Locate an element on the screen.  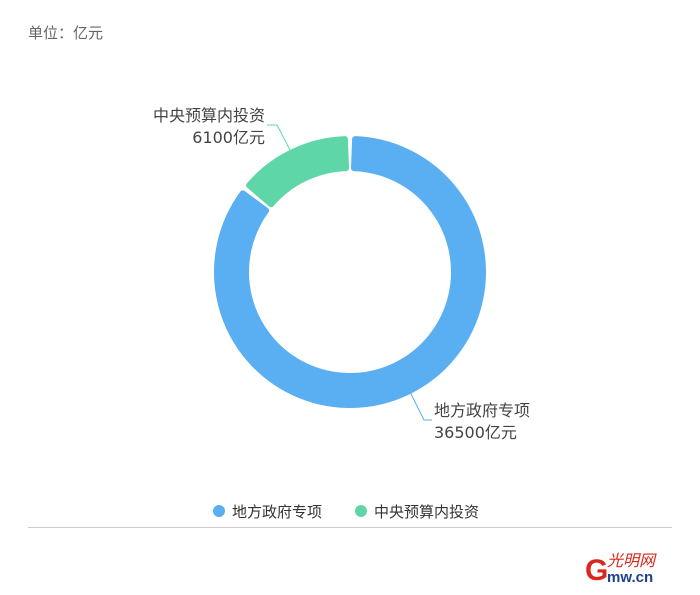
slice-label-value: 6100亿元 is located at coordinates (228, 137).